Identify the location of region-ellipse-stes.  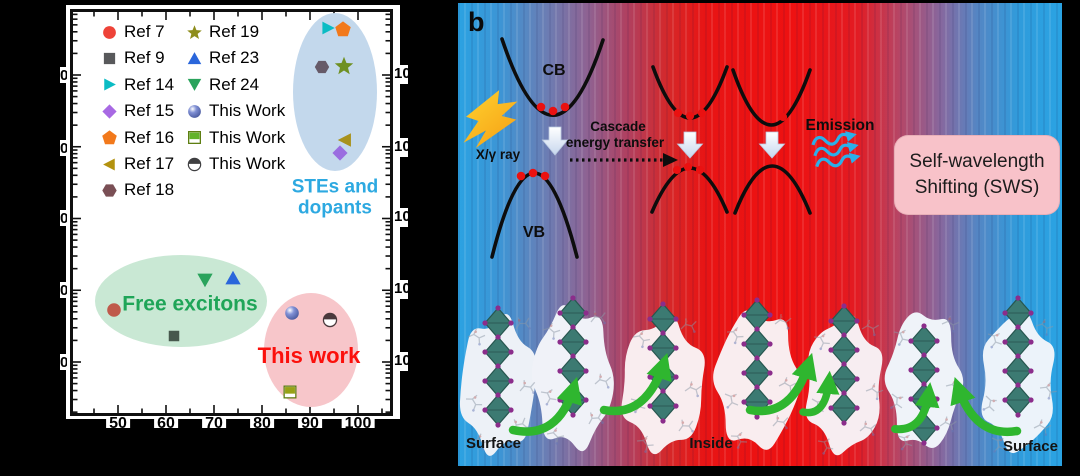
(335, 92).